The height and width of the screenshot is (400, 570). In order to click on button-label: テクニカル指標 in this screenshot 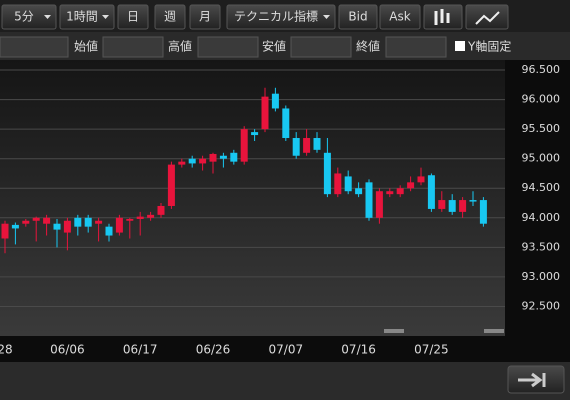, I will do `click(276, 16)`.